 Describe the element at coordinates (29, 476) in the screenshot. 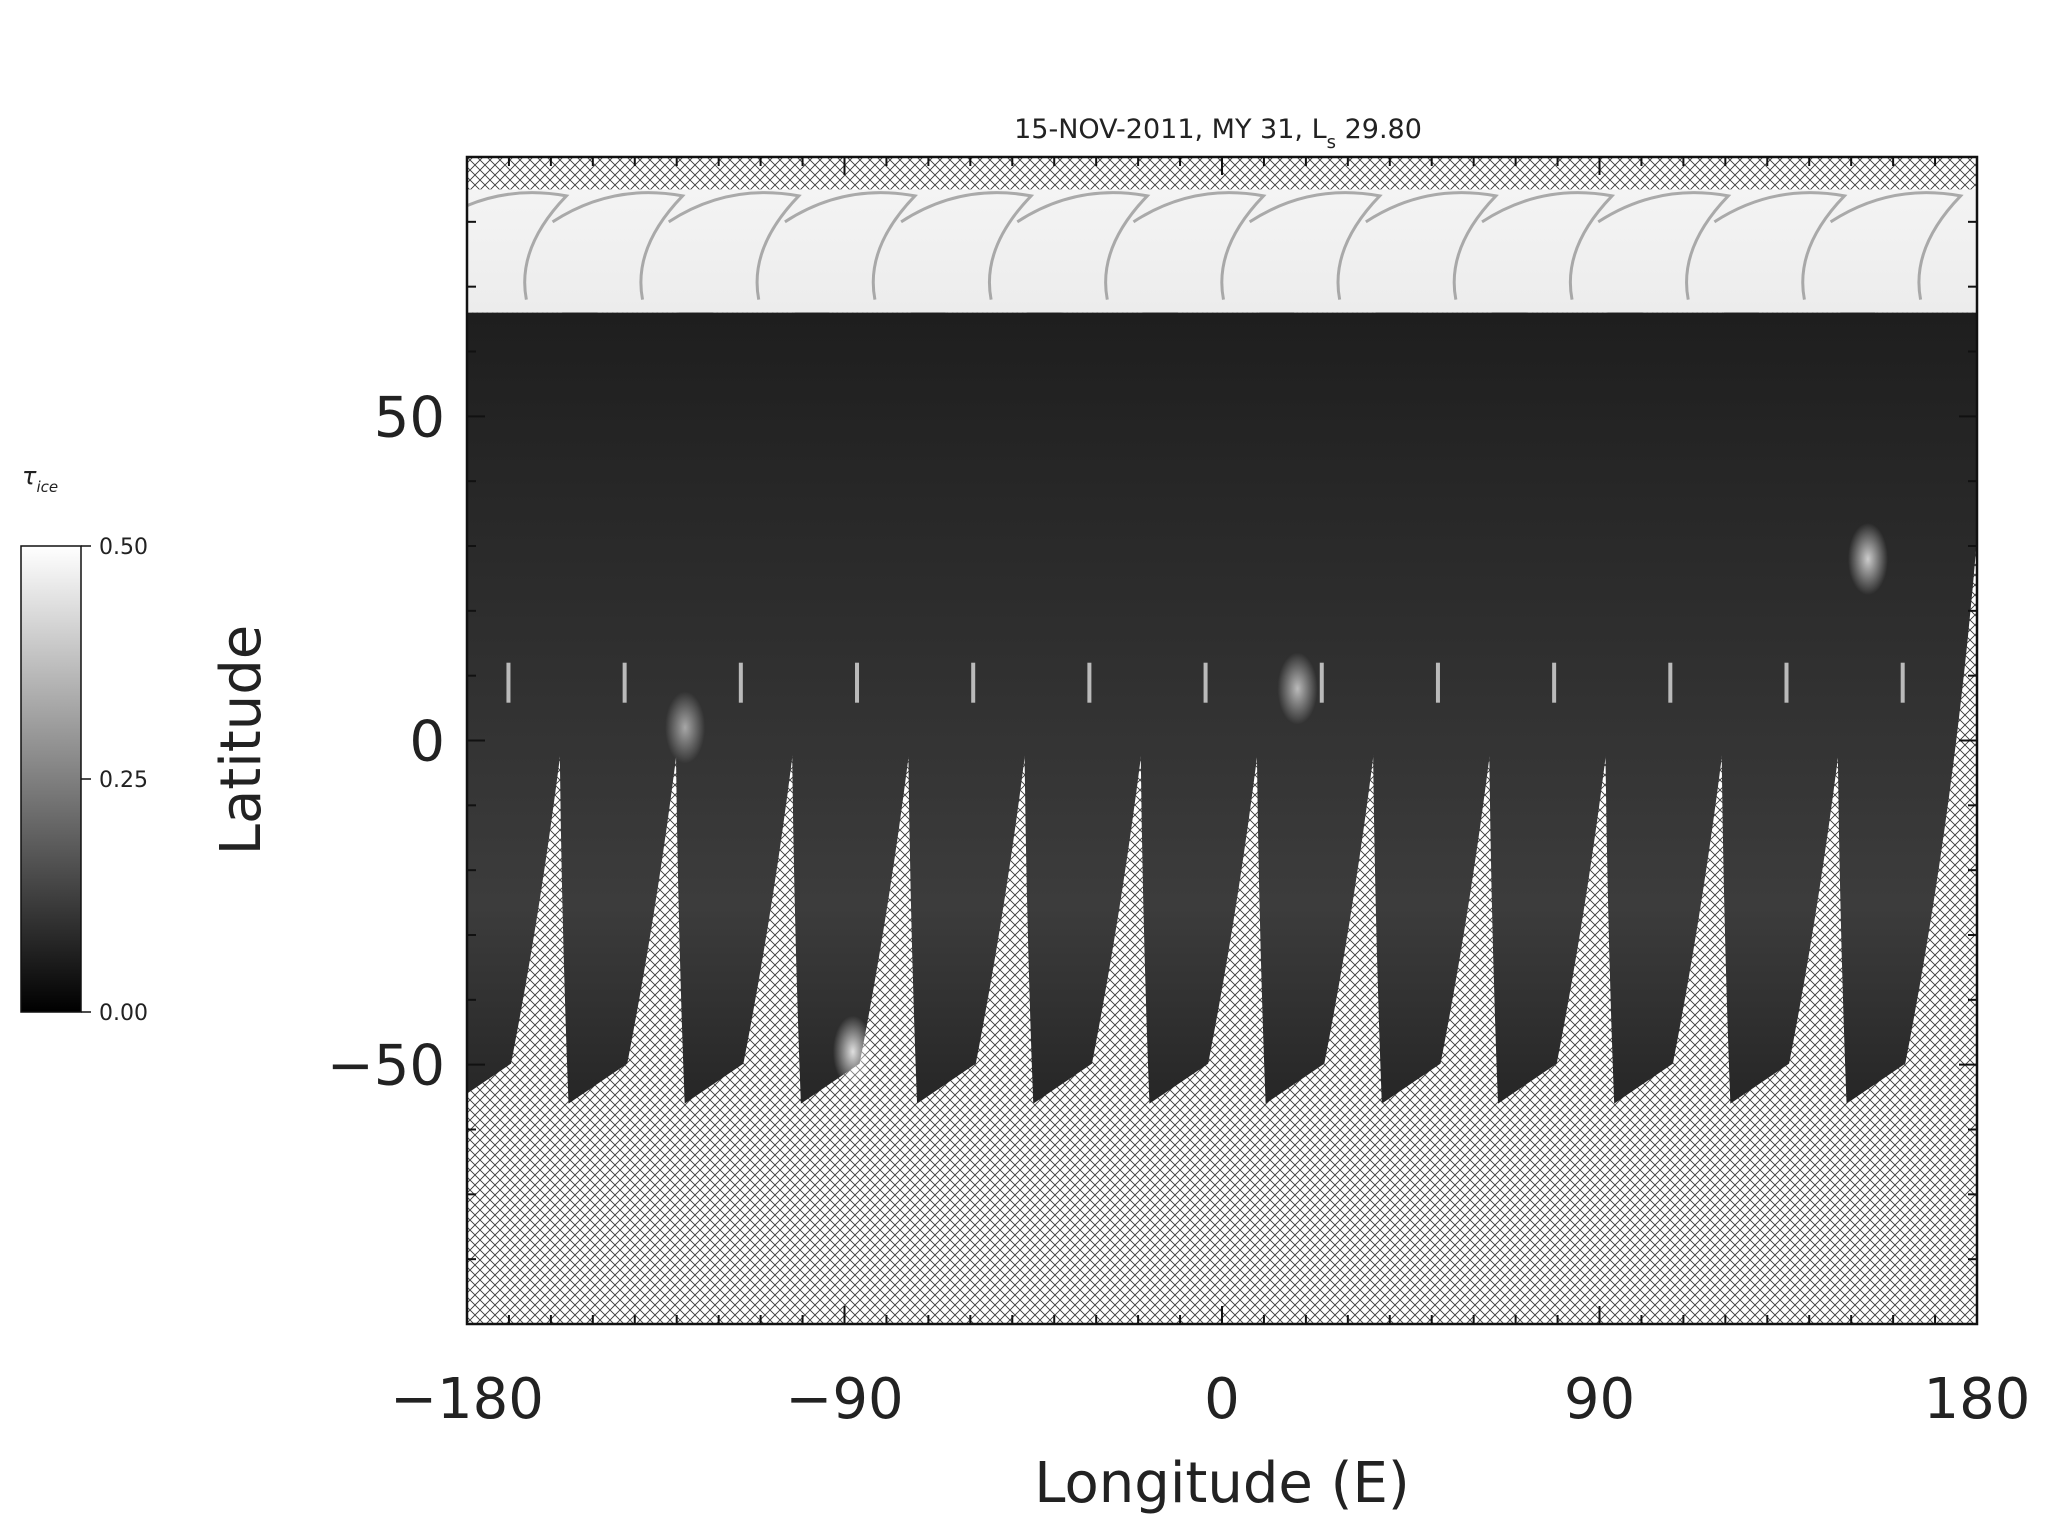

I see `colorbar-label-symbol: τ` at that location.